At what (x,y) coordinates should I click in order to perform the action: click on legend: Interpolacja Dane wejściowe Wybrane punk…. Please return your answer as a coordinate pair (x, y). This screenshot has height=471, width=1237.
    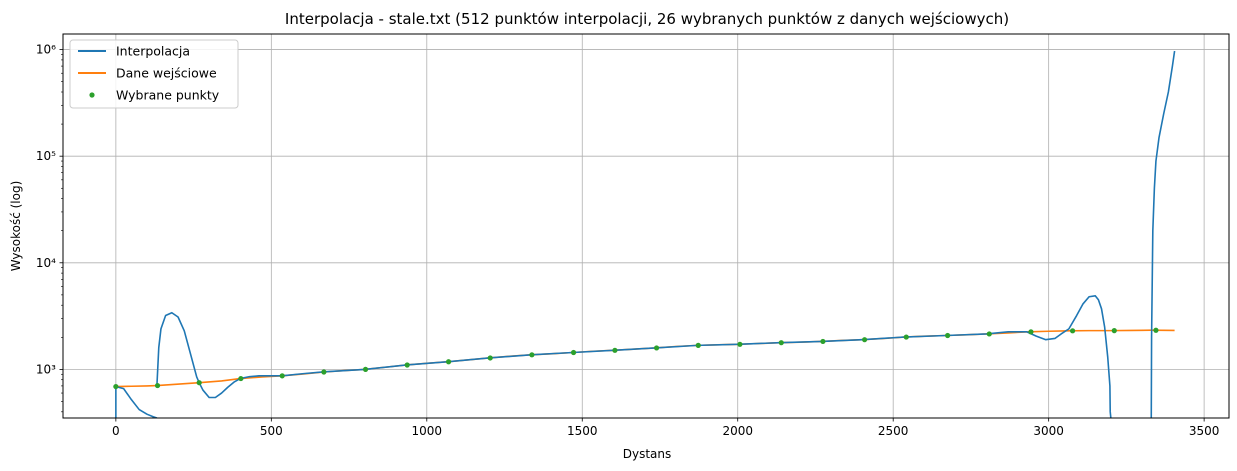
    Looking at the image, I should click on (154, 74).